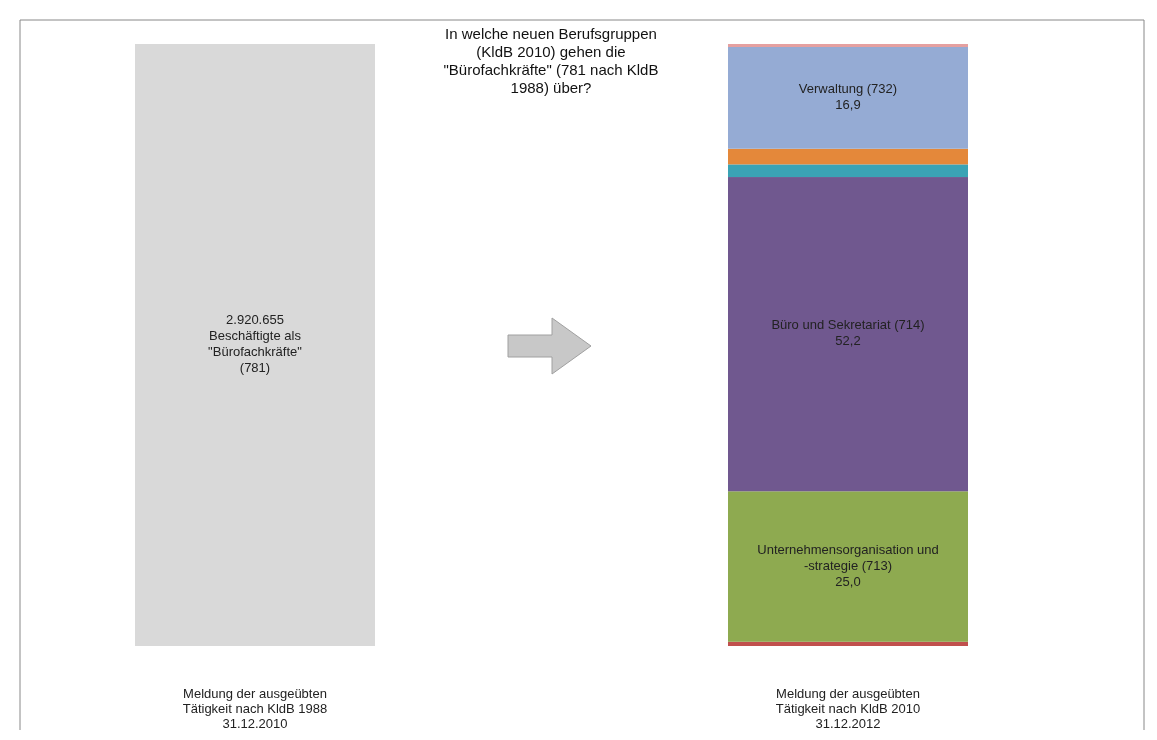  Describe the element at coordinates (848, 325) in the screenshot. I see `series-label: Büro und Sekretariat (714)` at that location.